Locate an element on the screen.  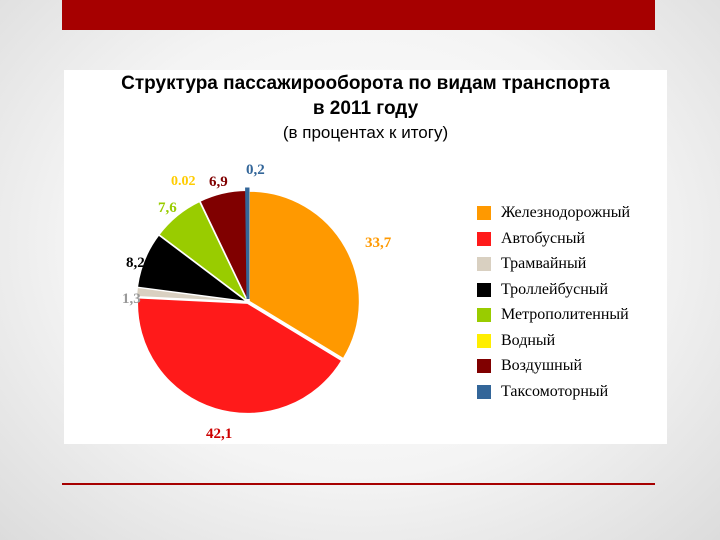
chart-title-line2: в 2011 году is located at coordinates (365, 108).